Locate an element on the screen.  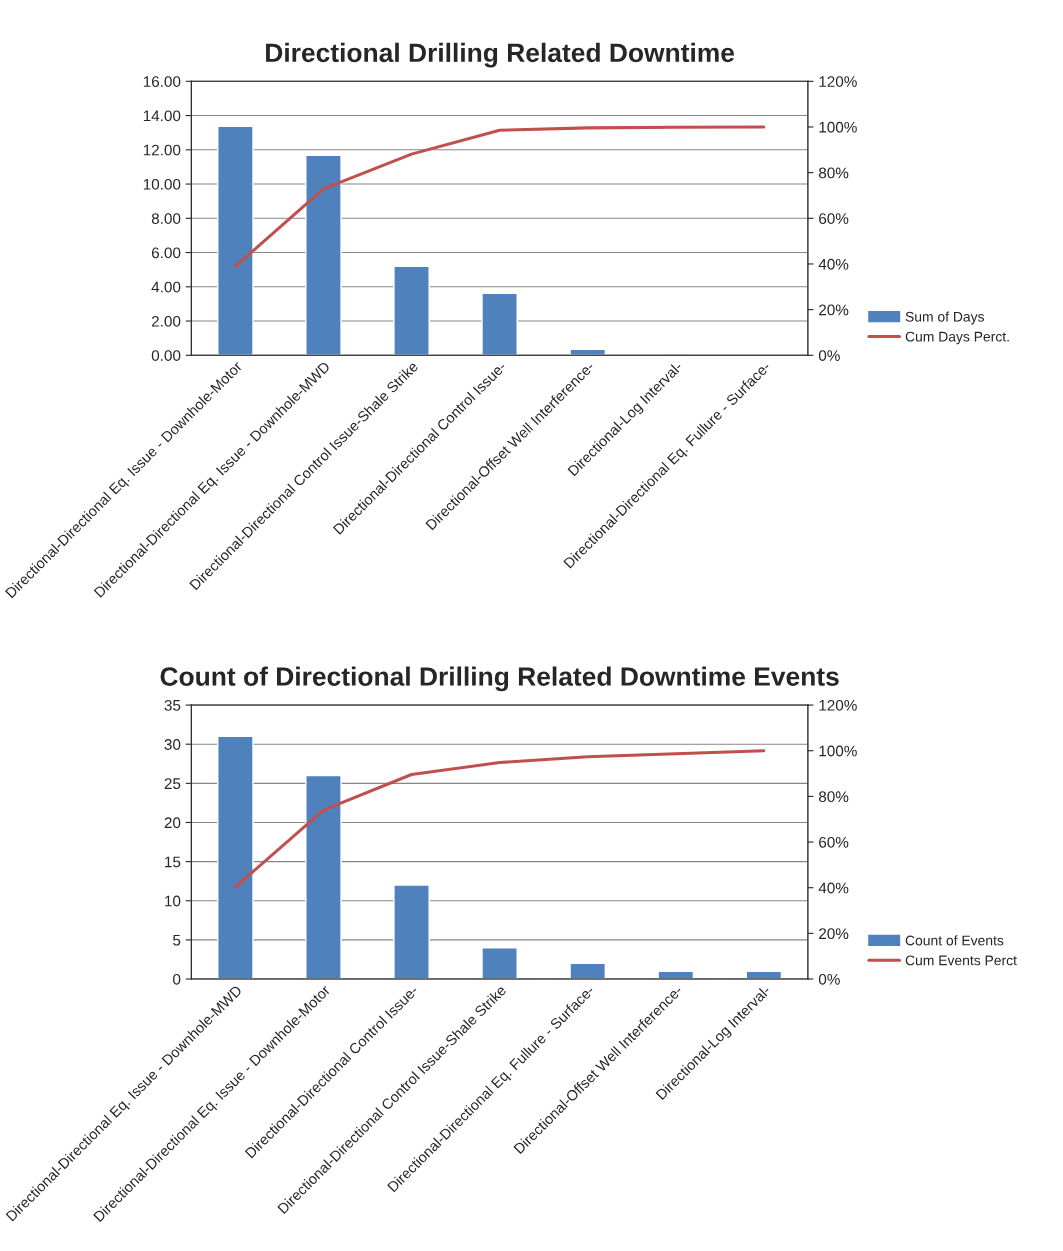
y-tick-label: 10 is located at coordinates (173, 901).